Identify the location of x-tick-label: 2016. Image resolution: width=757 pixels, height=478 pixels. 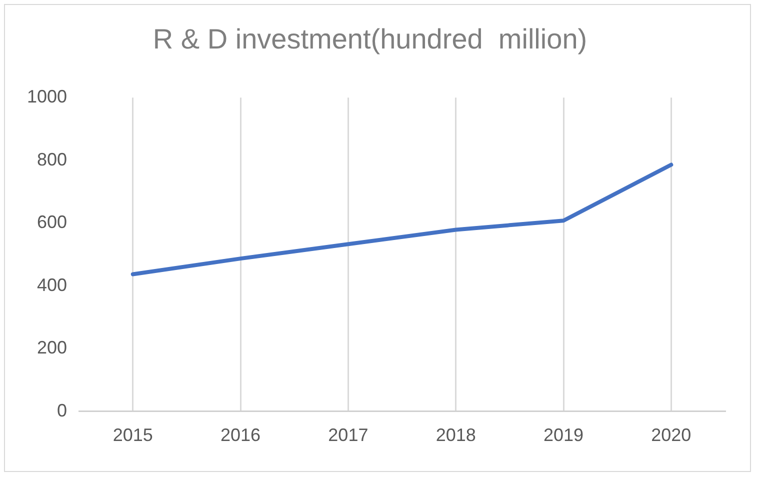
(240, 435).